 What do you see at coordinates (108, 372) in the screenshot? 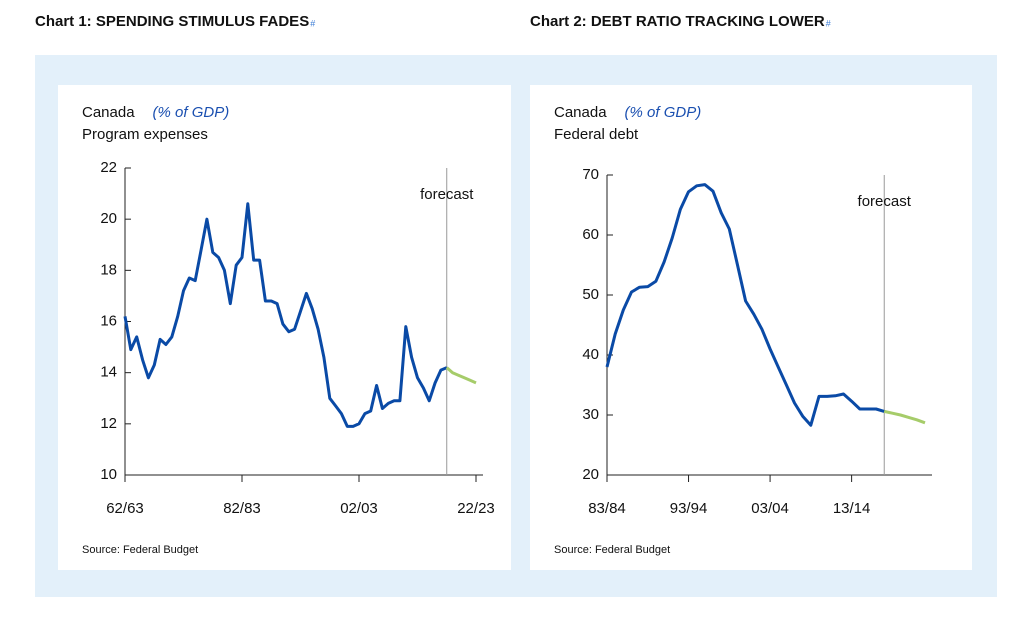
I see `y-tick-label: 14` at bounding box center [108, 372].